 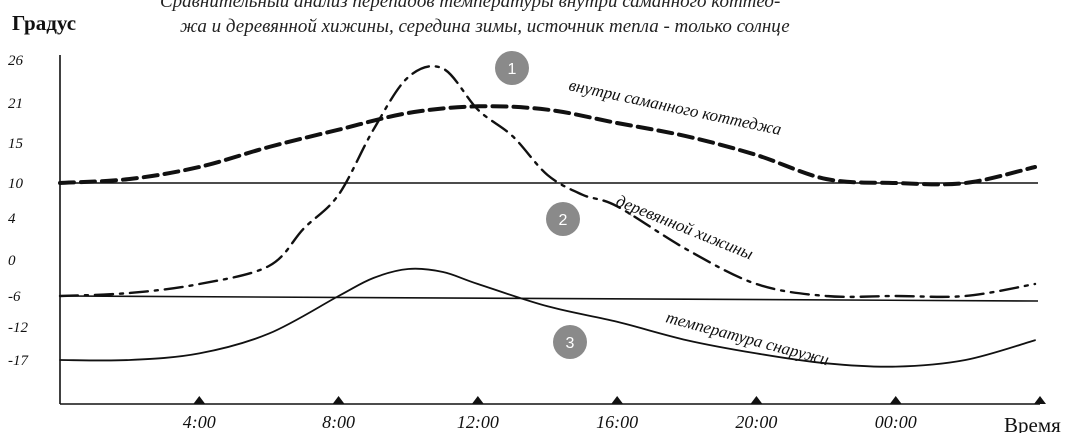 What do you see at coordinates (16, 184) in the screenshot?
I see `y-tick-label: 10` at bounding box center [16, 184].